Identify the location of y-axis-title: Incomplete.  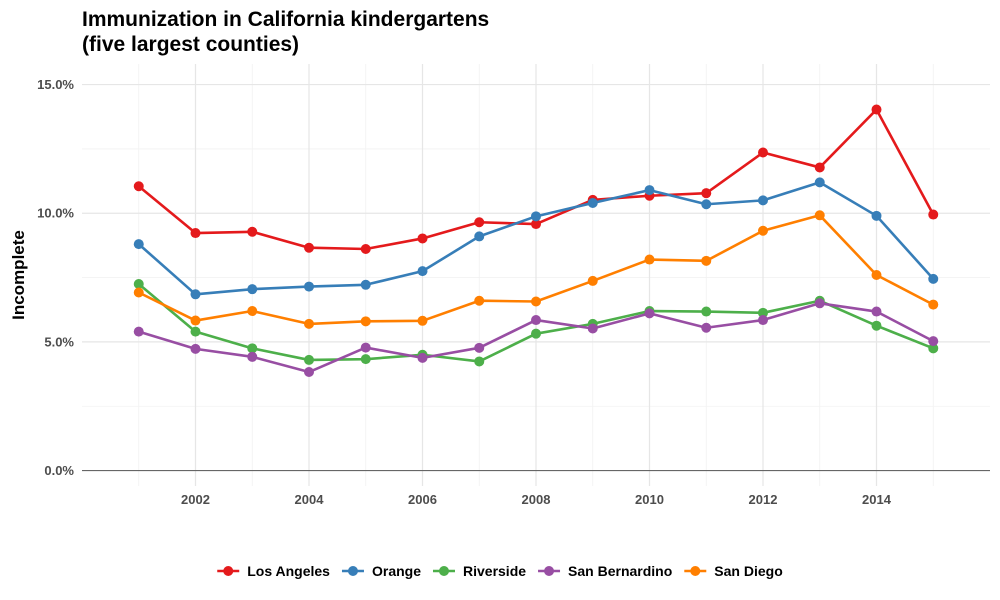
(18, 275).